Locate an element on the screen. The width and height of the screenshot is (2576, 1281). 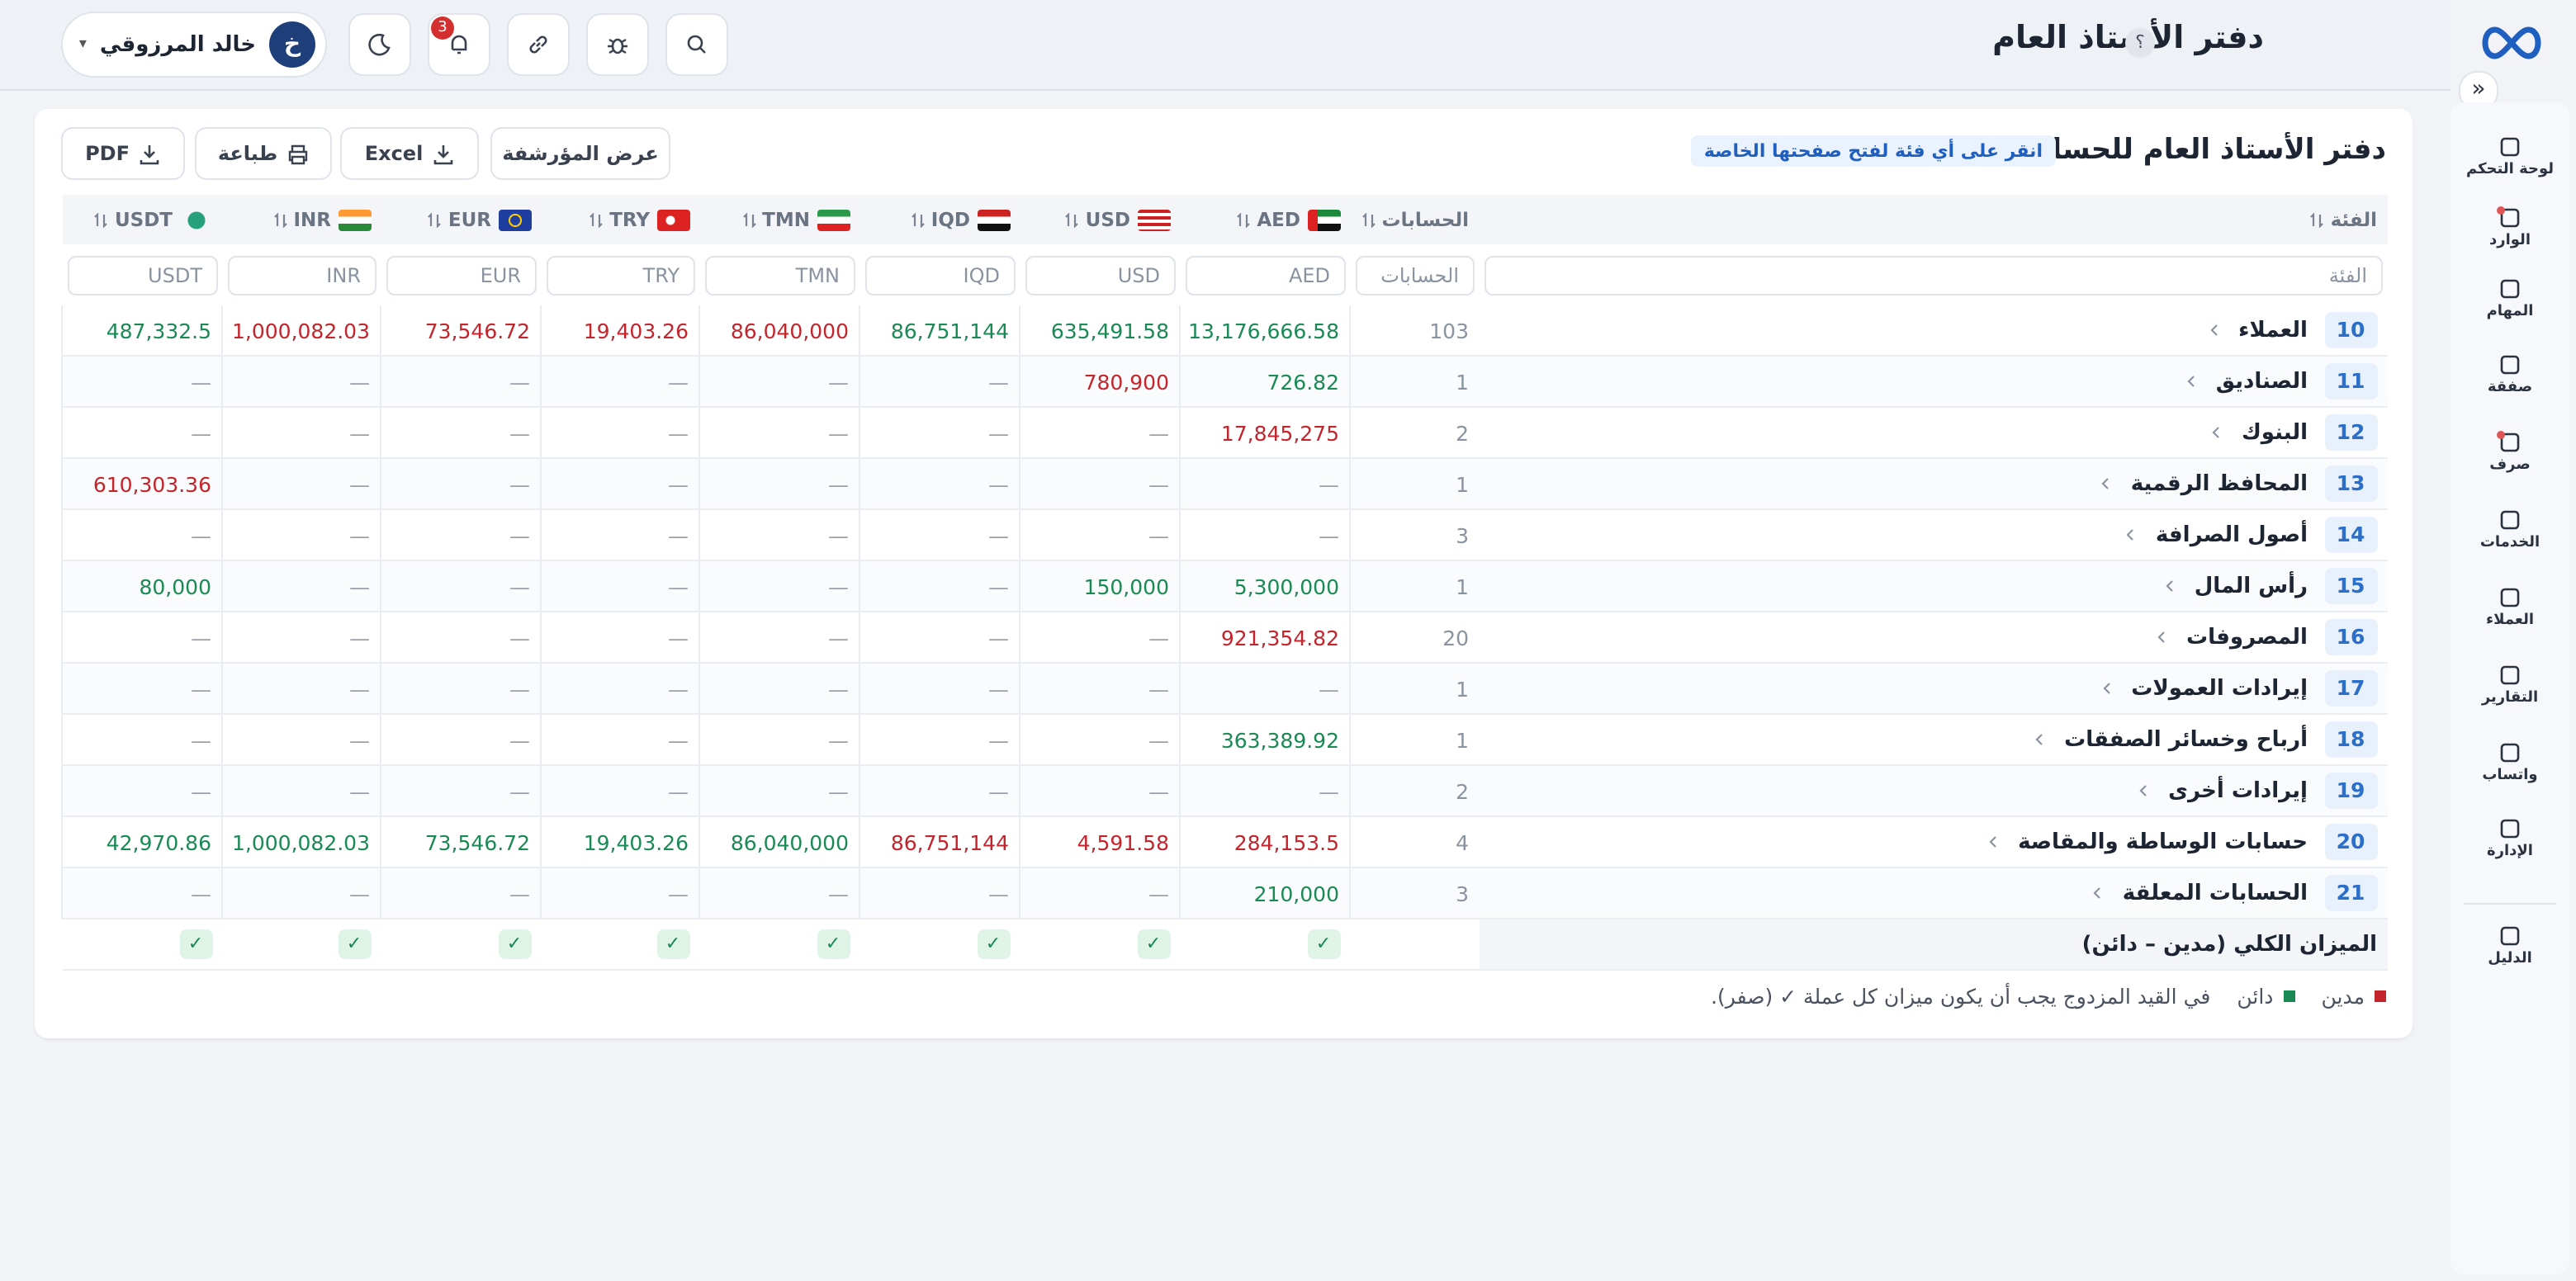
ledger-row: 21 الحسابات المعلقة 3 210,000— — — — — — — is located at coordinates (1224, 893).